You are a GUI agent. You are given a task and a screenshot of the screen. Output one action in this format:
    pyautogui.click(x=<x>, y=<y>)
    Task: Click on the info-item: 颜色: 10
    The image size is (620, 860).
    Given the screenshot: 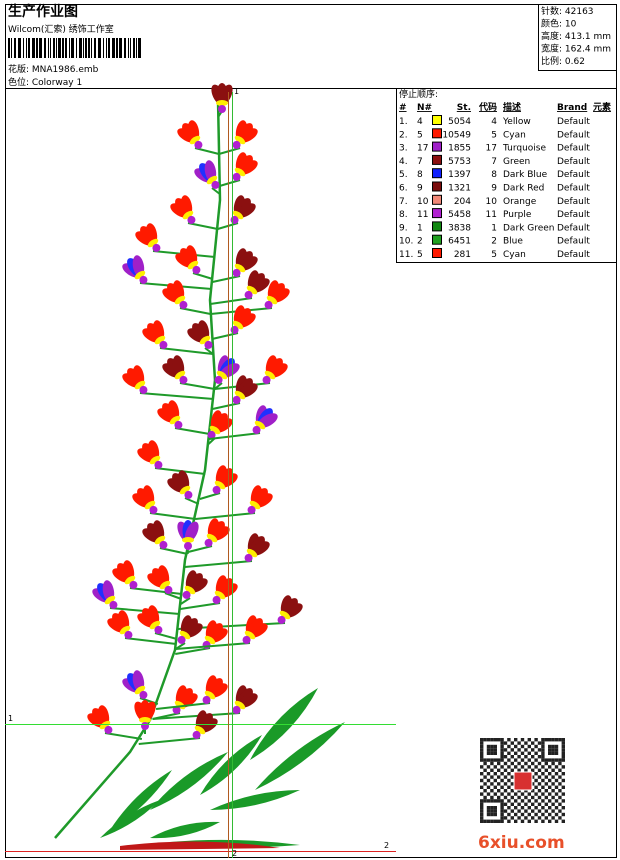 What is the action you would take?
    pyautogui.click(x=559, y=24)
    